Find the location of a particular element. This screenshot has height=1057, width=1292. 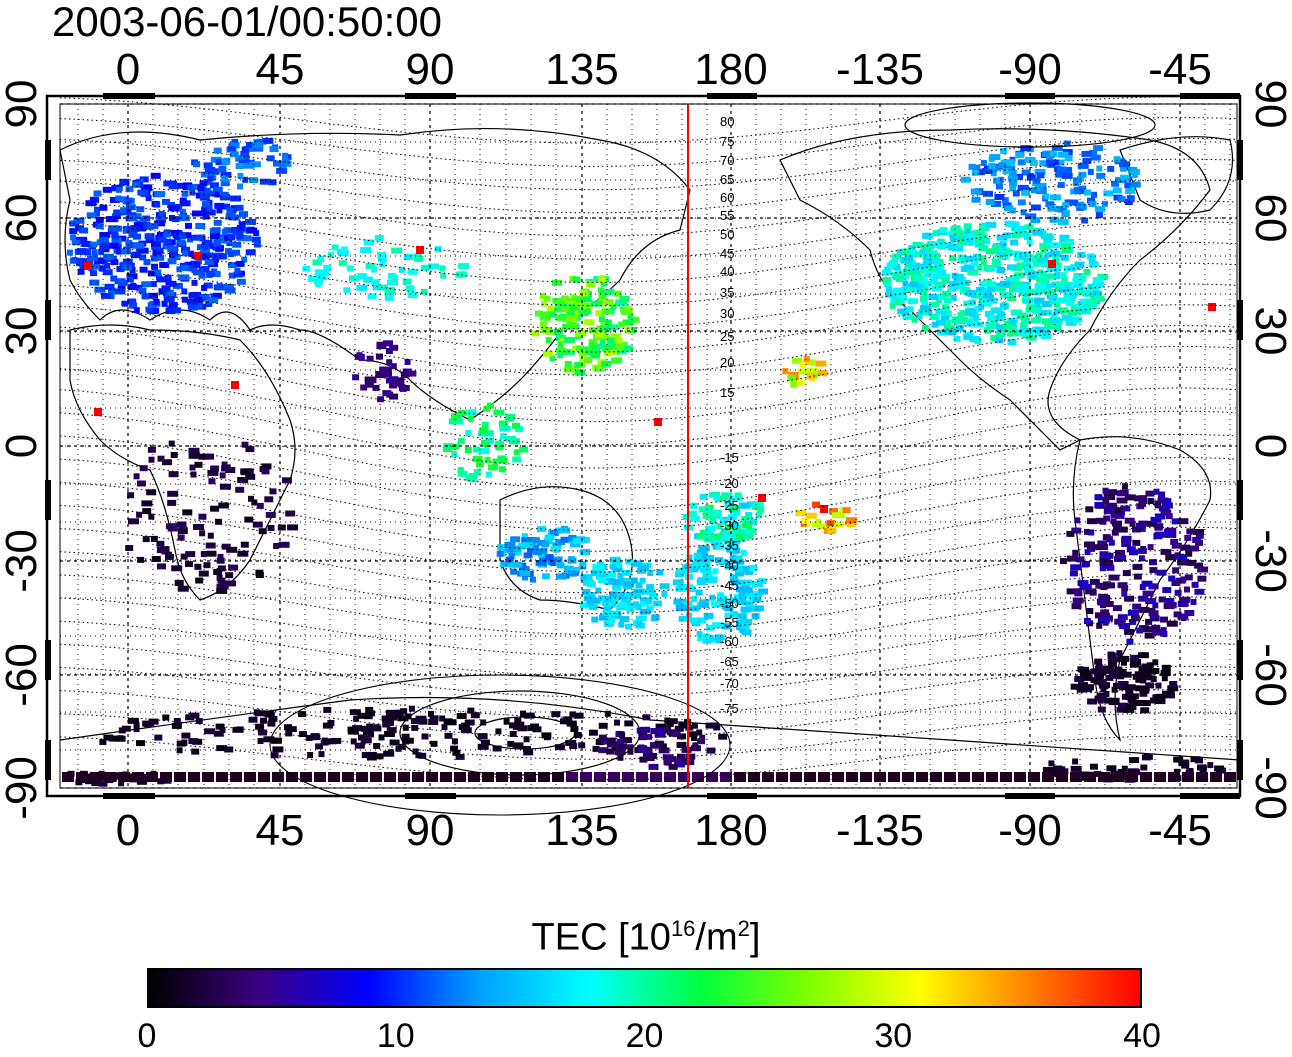

frame-tick is located at coordinates (48, 500).